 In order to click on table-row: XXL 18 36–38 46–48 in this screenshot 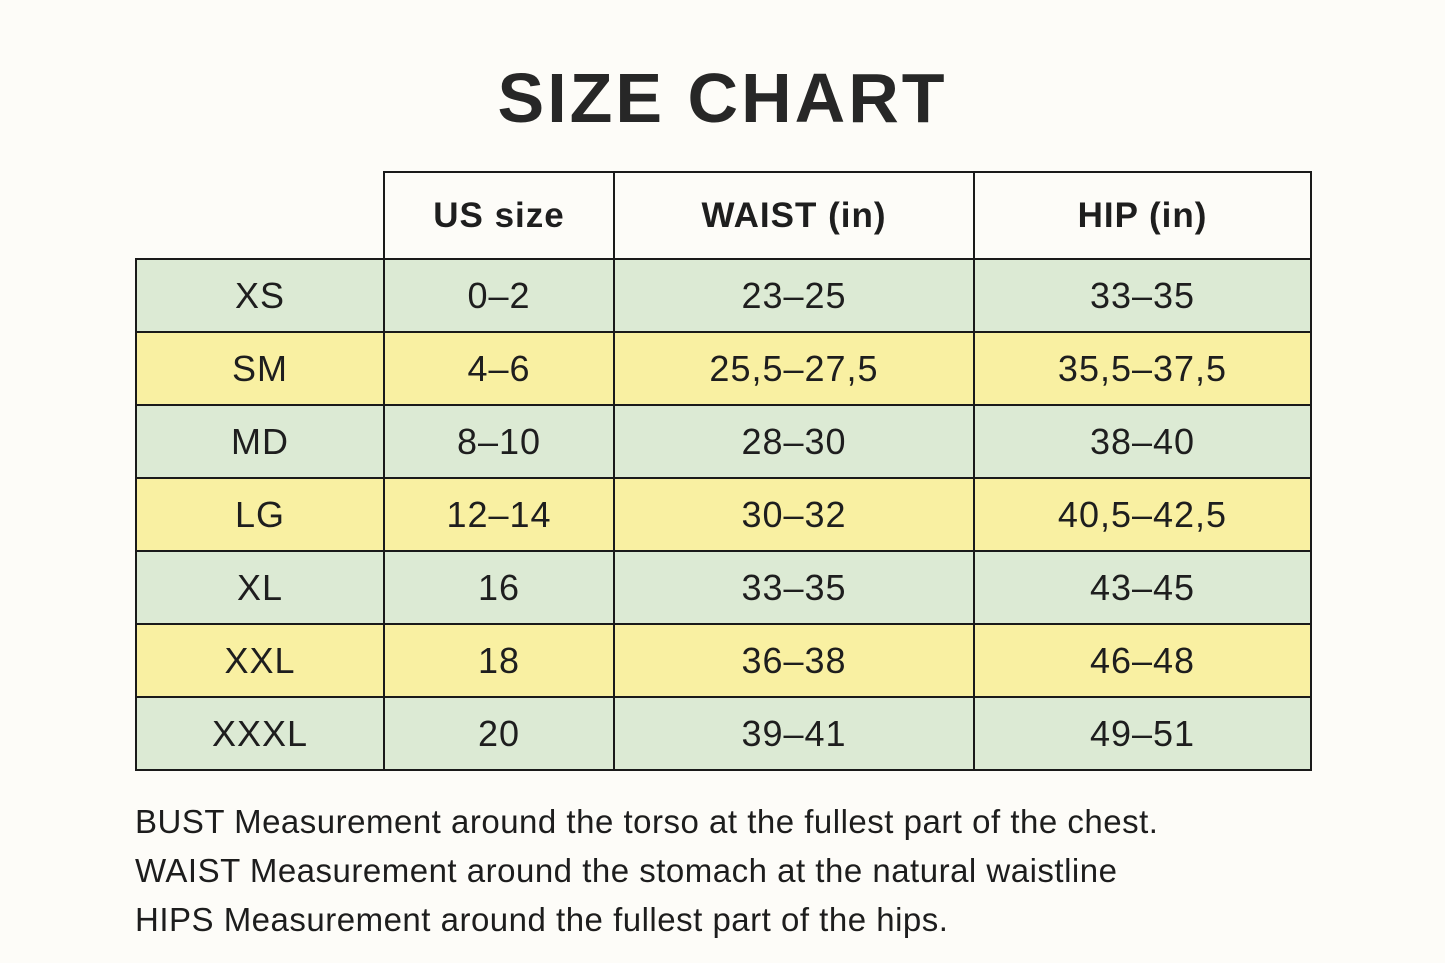, I will do `click(723, 660)`.